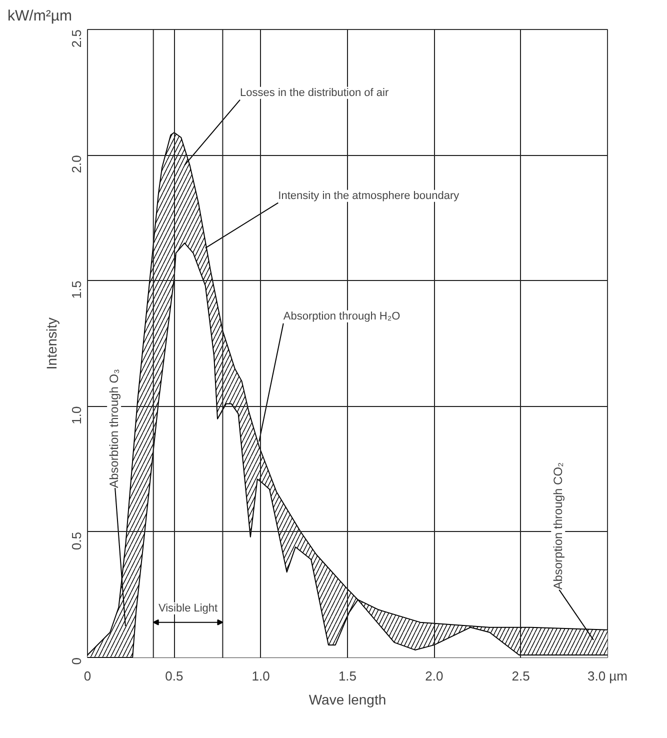 The image size is (667, 738). Describe the element at coordinates (314, 92) in the screenshot. I see `annotation: Losses in the distribution of air` at that location.